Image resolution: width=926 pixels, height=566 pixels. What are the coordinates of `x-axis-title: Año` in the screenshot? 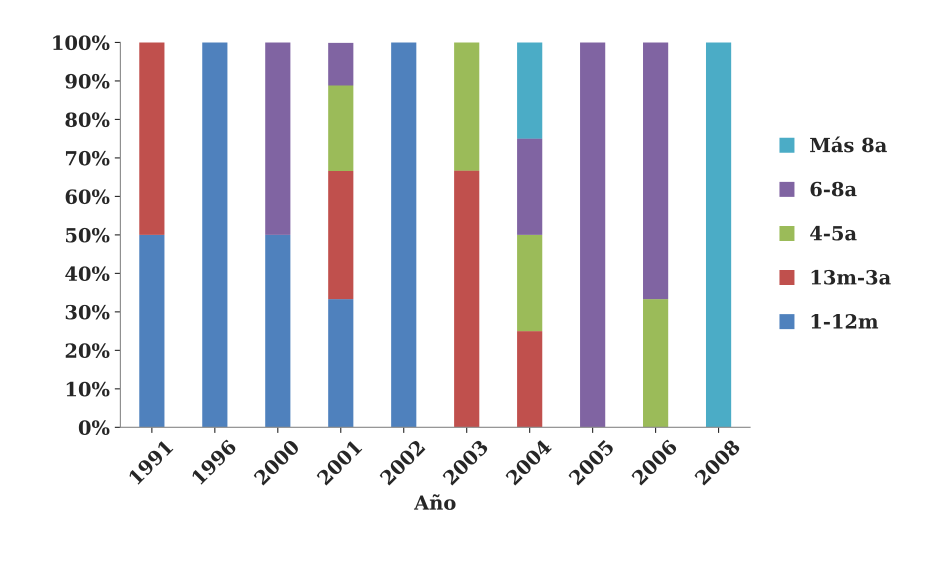 It's located at (435, 502).